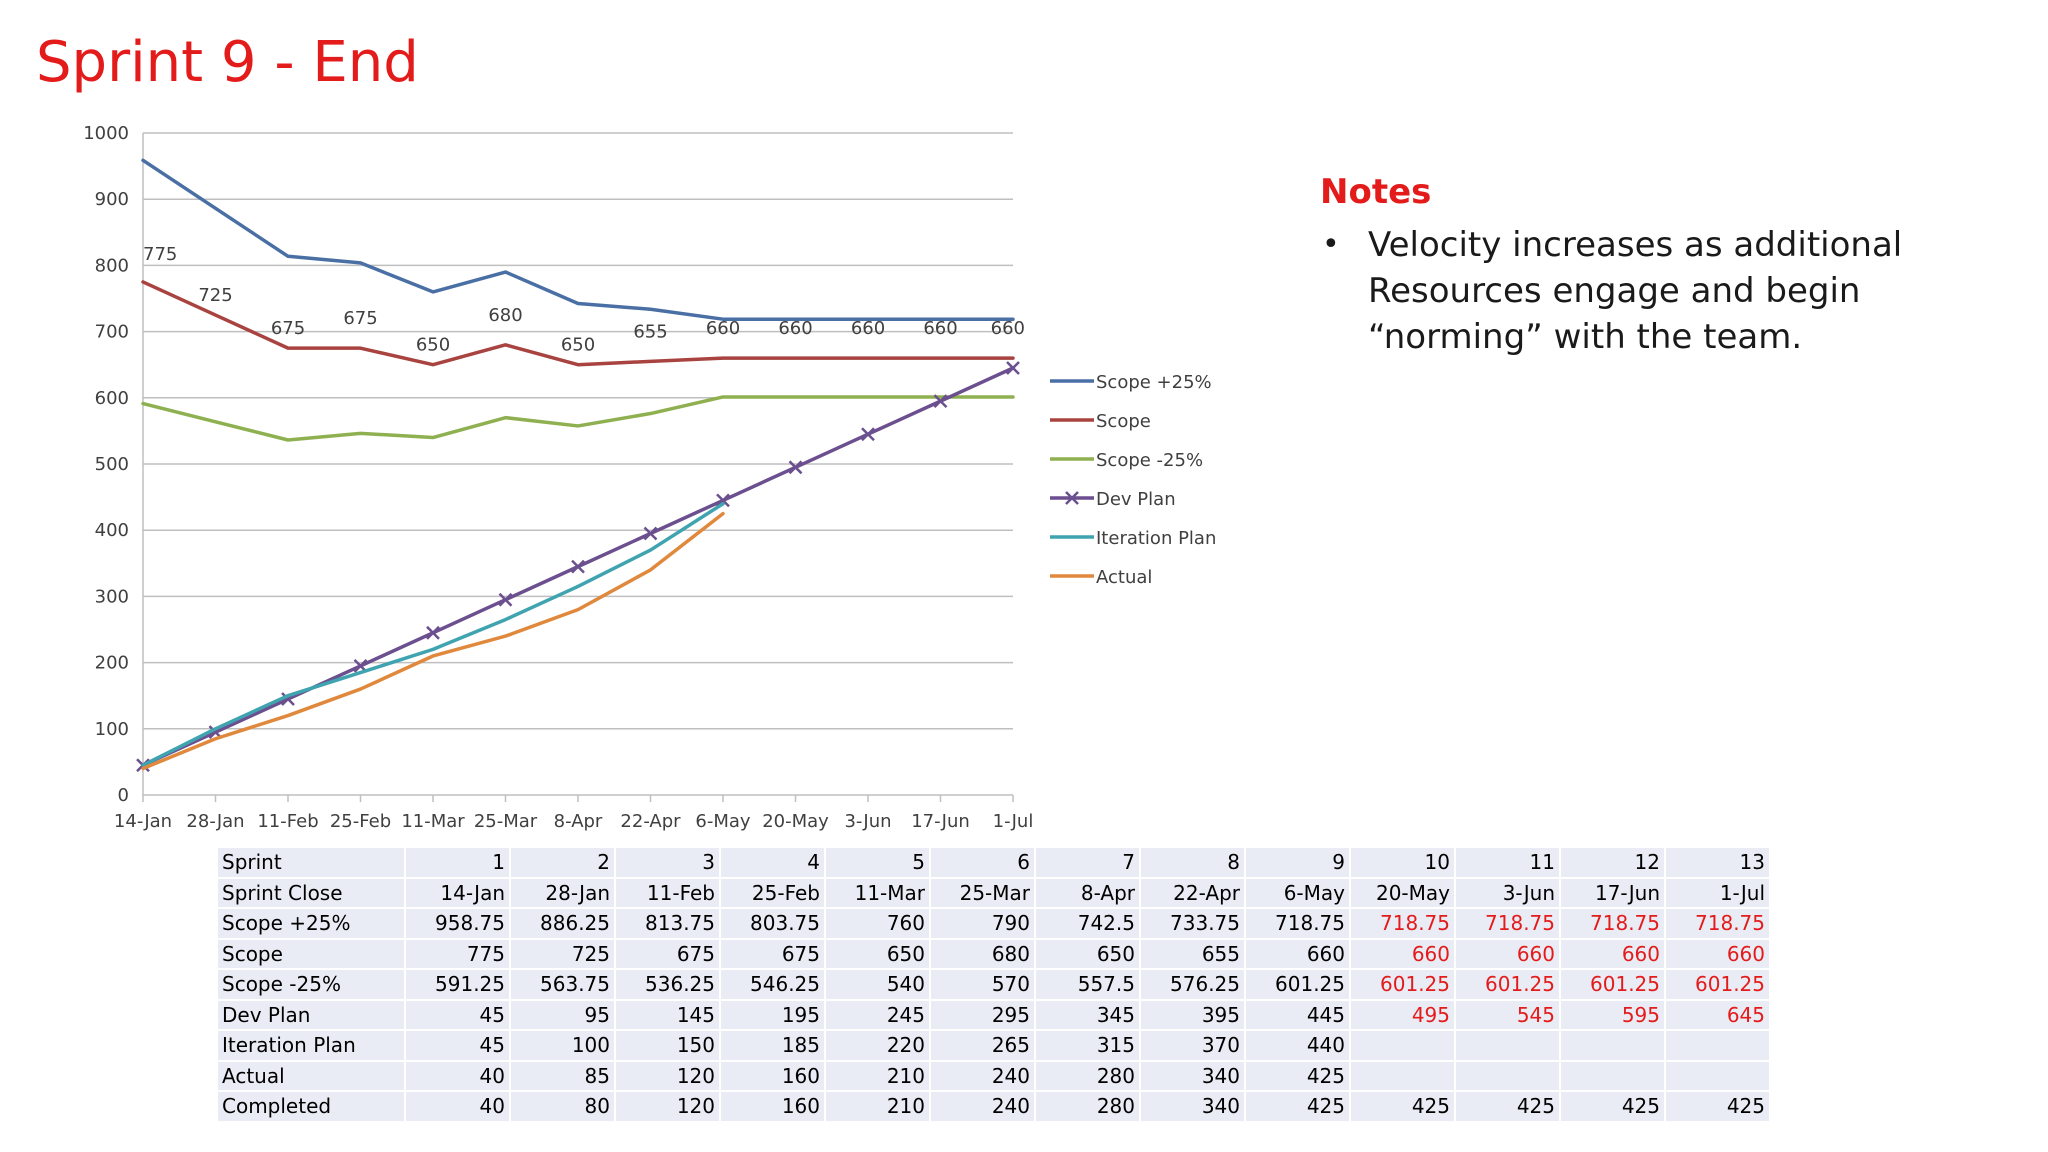  What do you see at coordinates (667, 953) in the screenshot?
I see `table-cell: 675` at bounding box center [667, 953].